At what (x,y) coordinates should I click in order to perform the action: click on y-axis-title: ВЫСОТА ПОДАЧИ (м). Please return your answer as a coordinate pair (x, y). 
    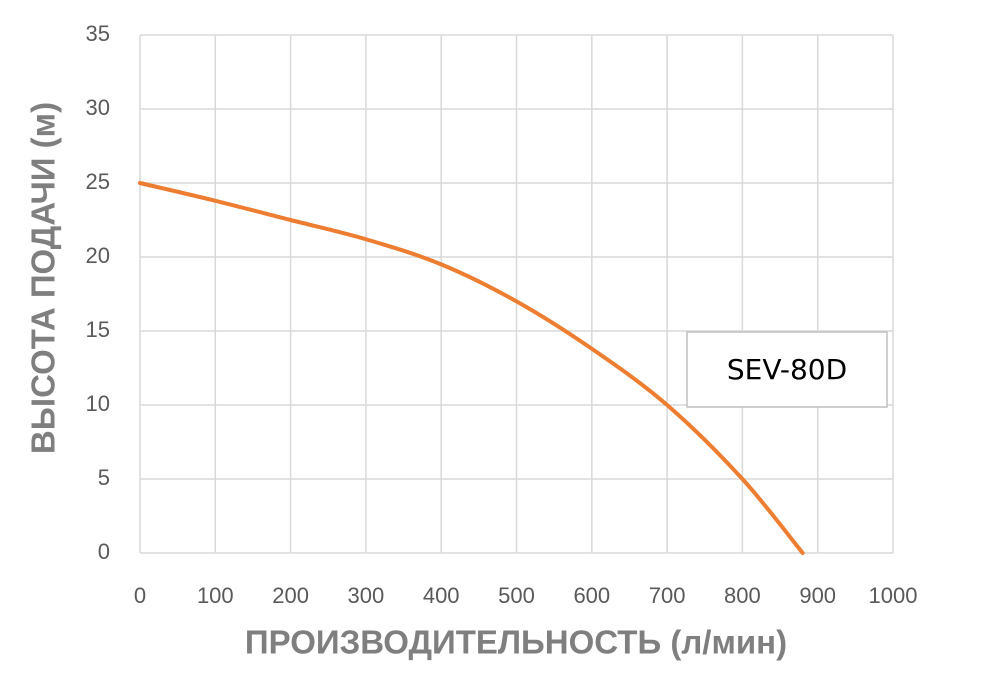
    Looking at the image, I should click on (43, 278).